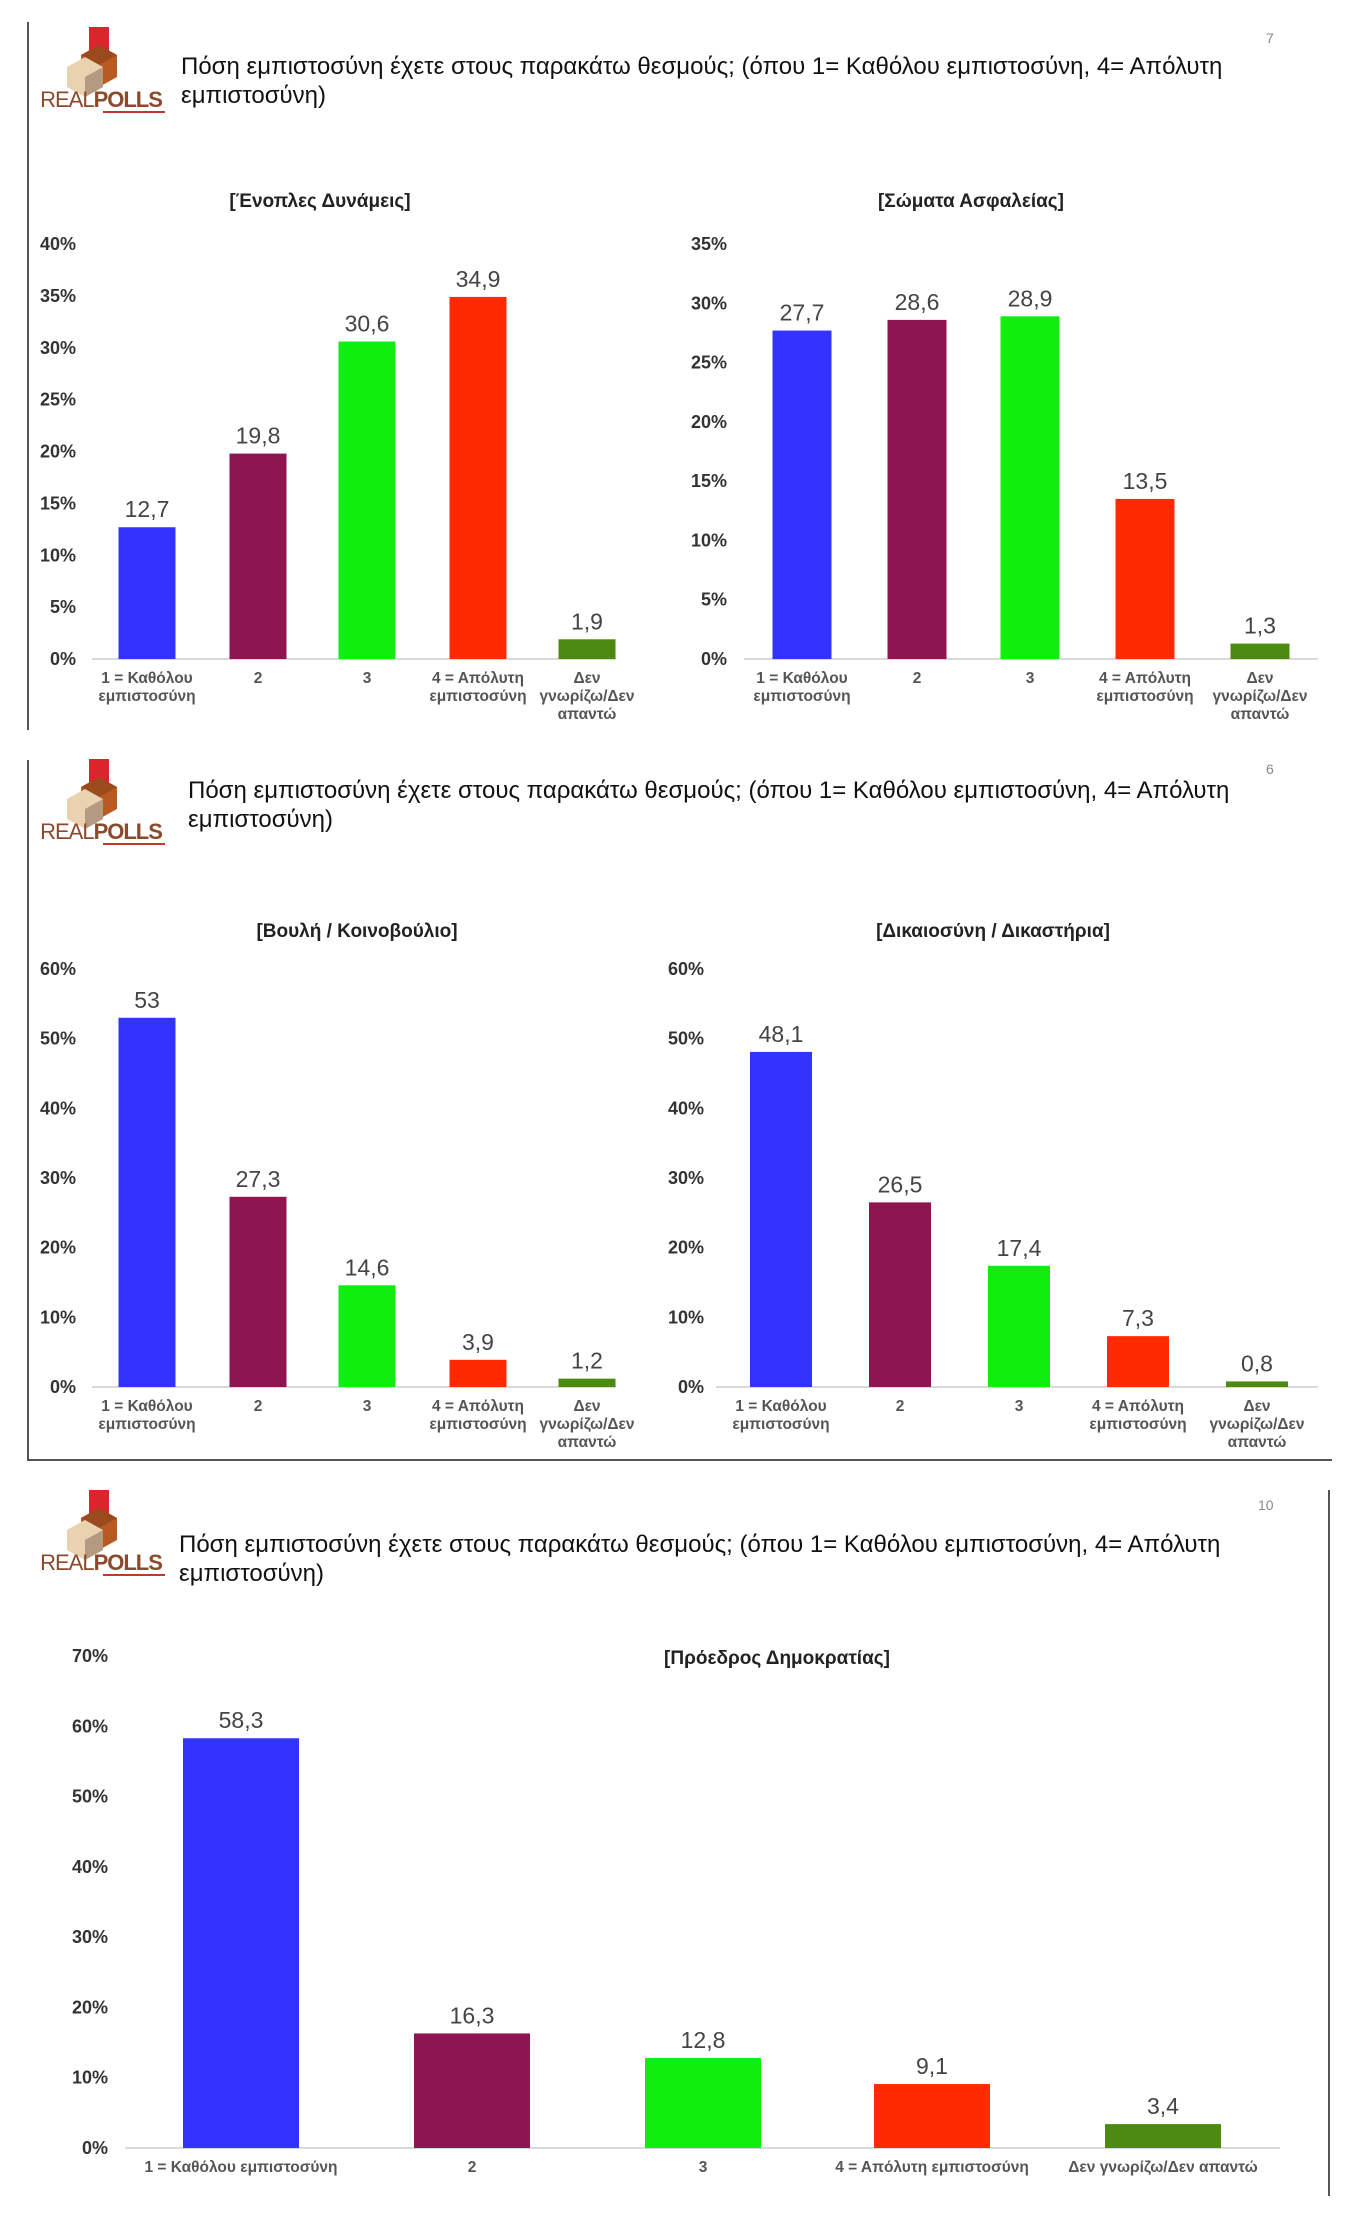 Image resolution: width=1360 pixels, height=2224 pixels. What do you see at coordinates (1163, 2106) in the screenshot?
I see `data-label: 3,4` at bounding box center [1163, 2106].